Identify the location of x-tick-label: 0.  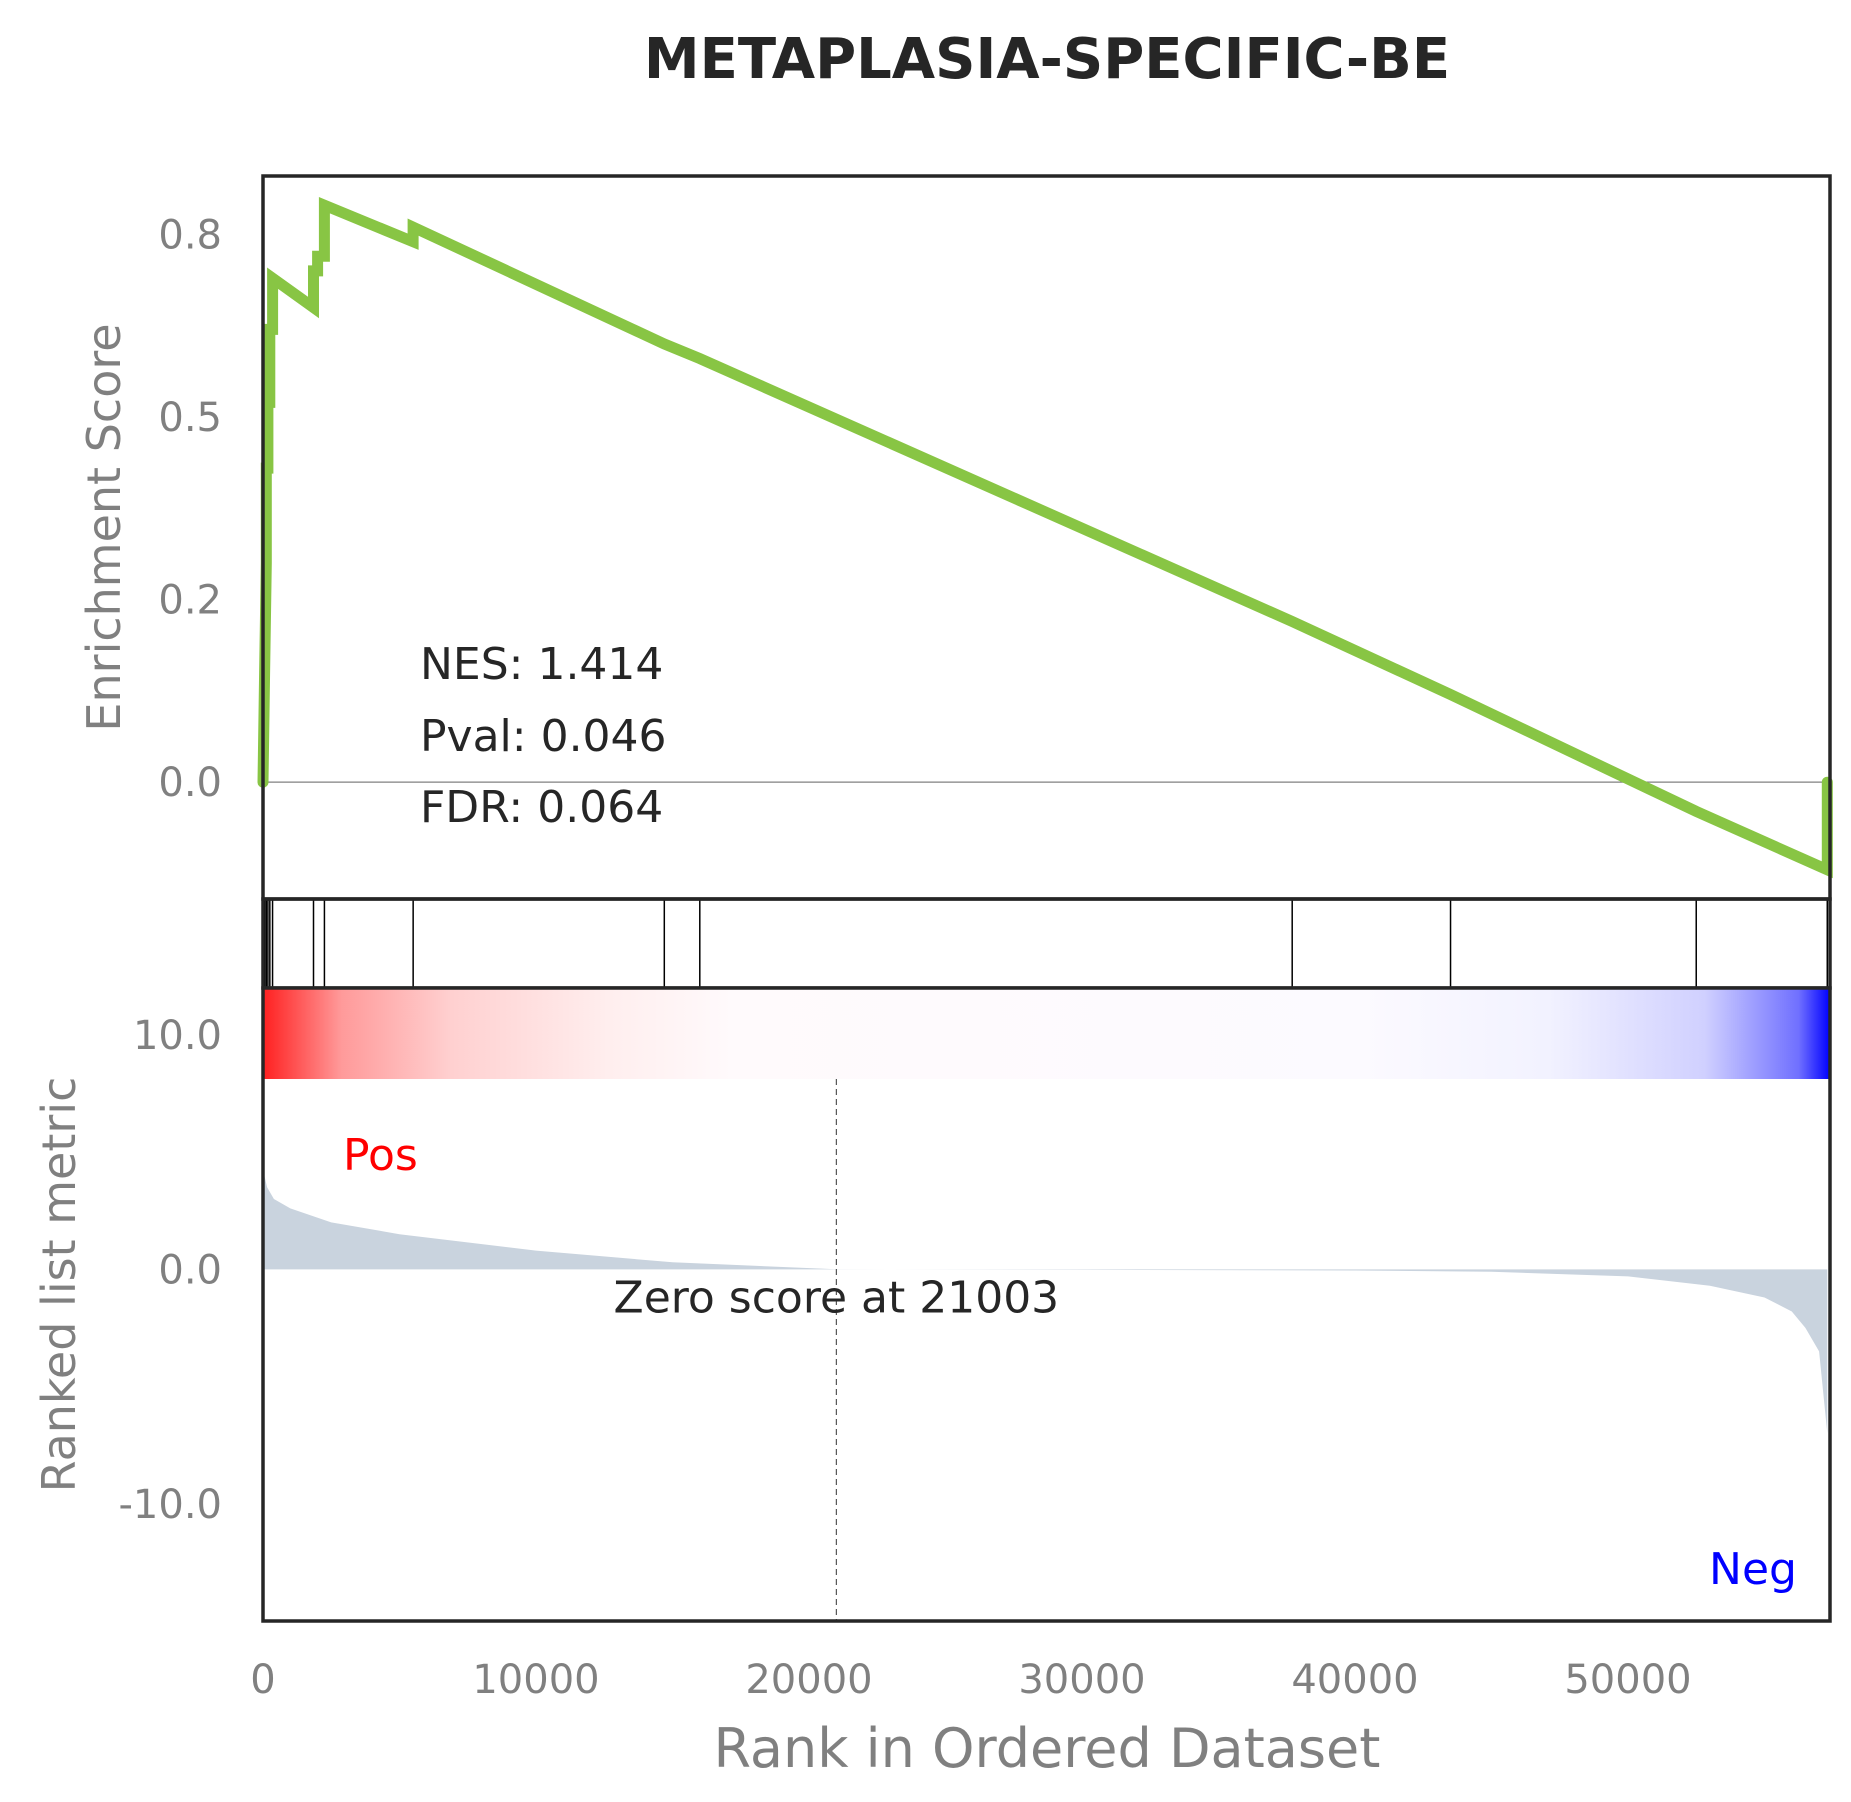
(262, 1680).